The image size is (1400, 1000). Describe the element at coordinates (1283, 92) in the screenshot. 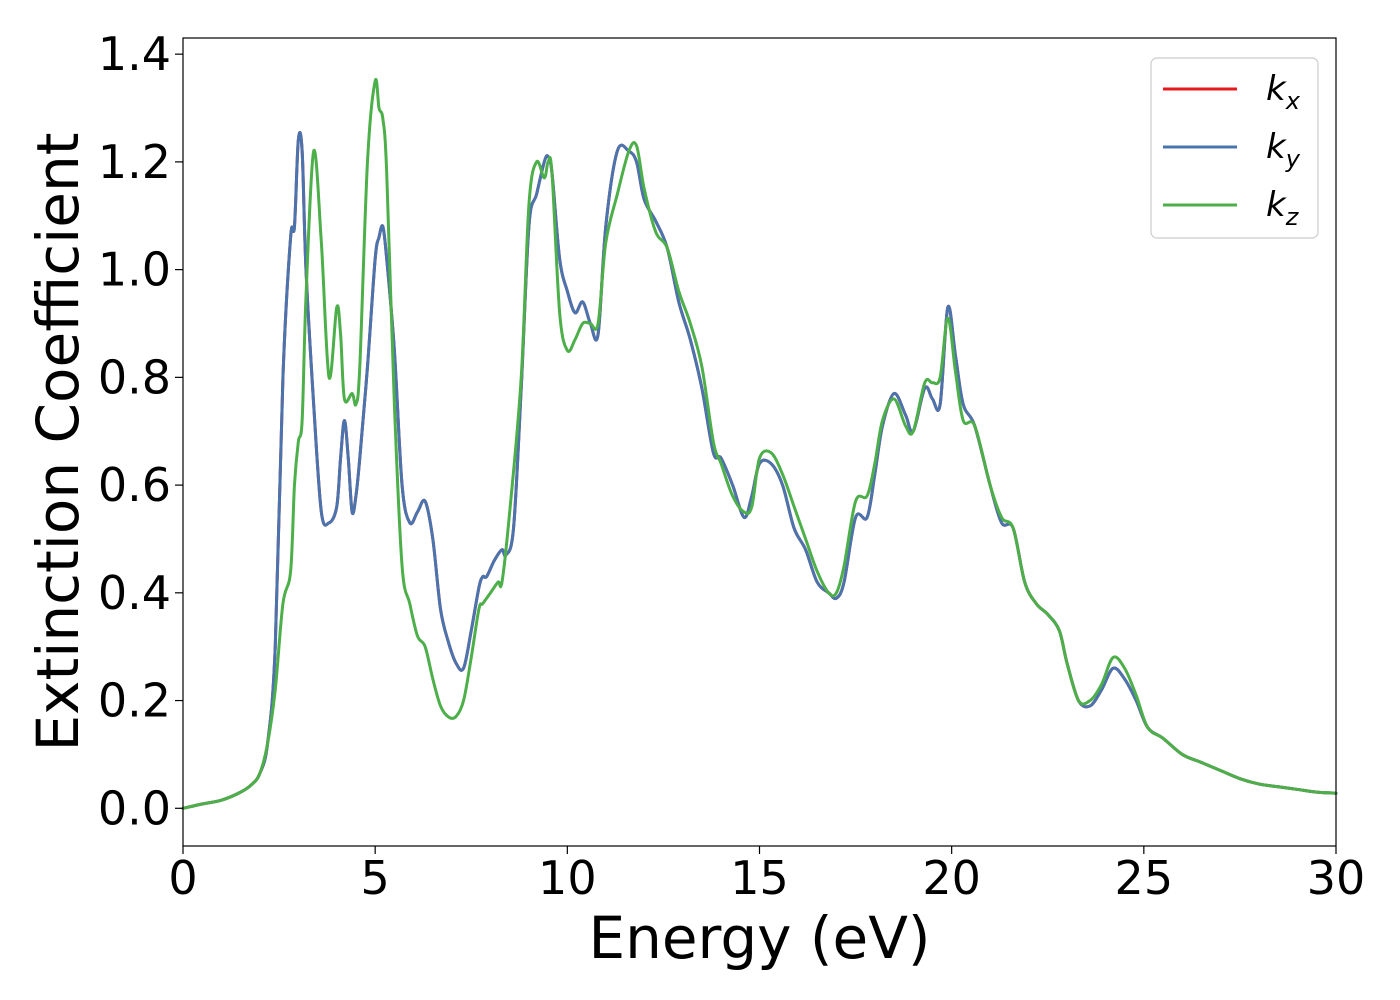

I see `legend-label-x: kx` at that location.